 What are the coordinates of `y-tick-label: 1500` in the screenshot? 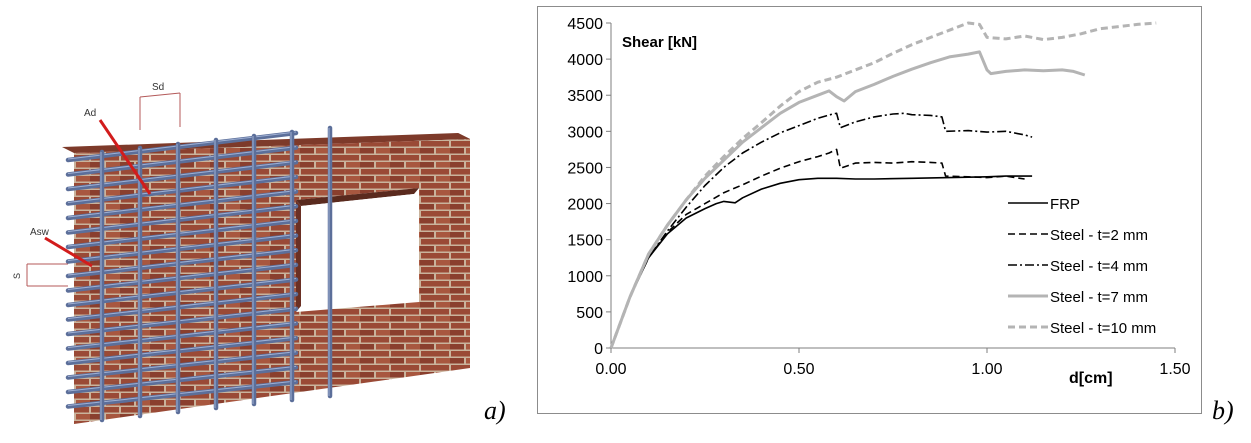 It's located at (585, 241).